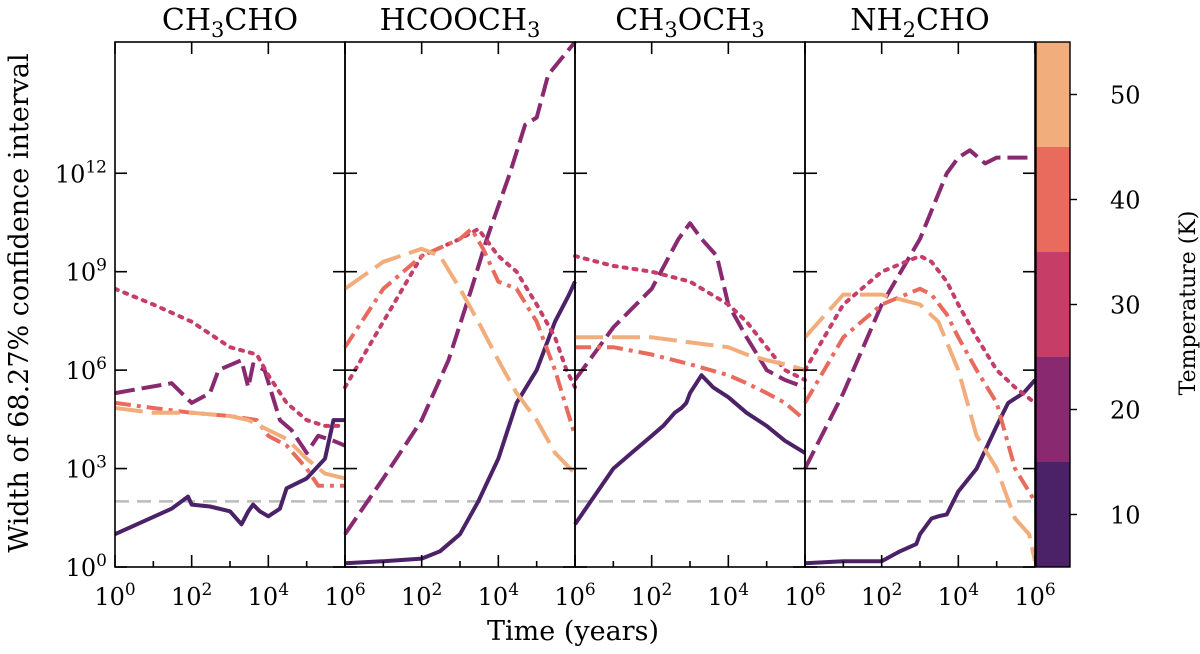  Describe the element at coordinates (114, 595) in the screenshot. I see `x-tick-label: 10⁰` at that location.